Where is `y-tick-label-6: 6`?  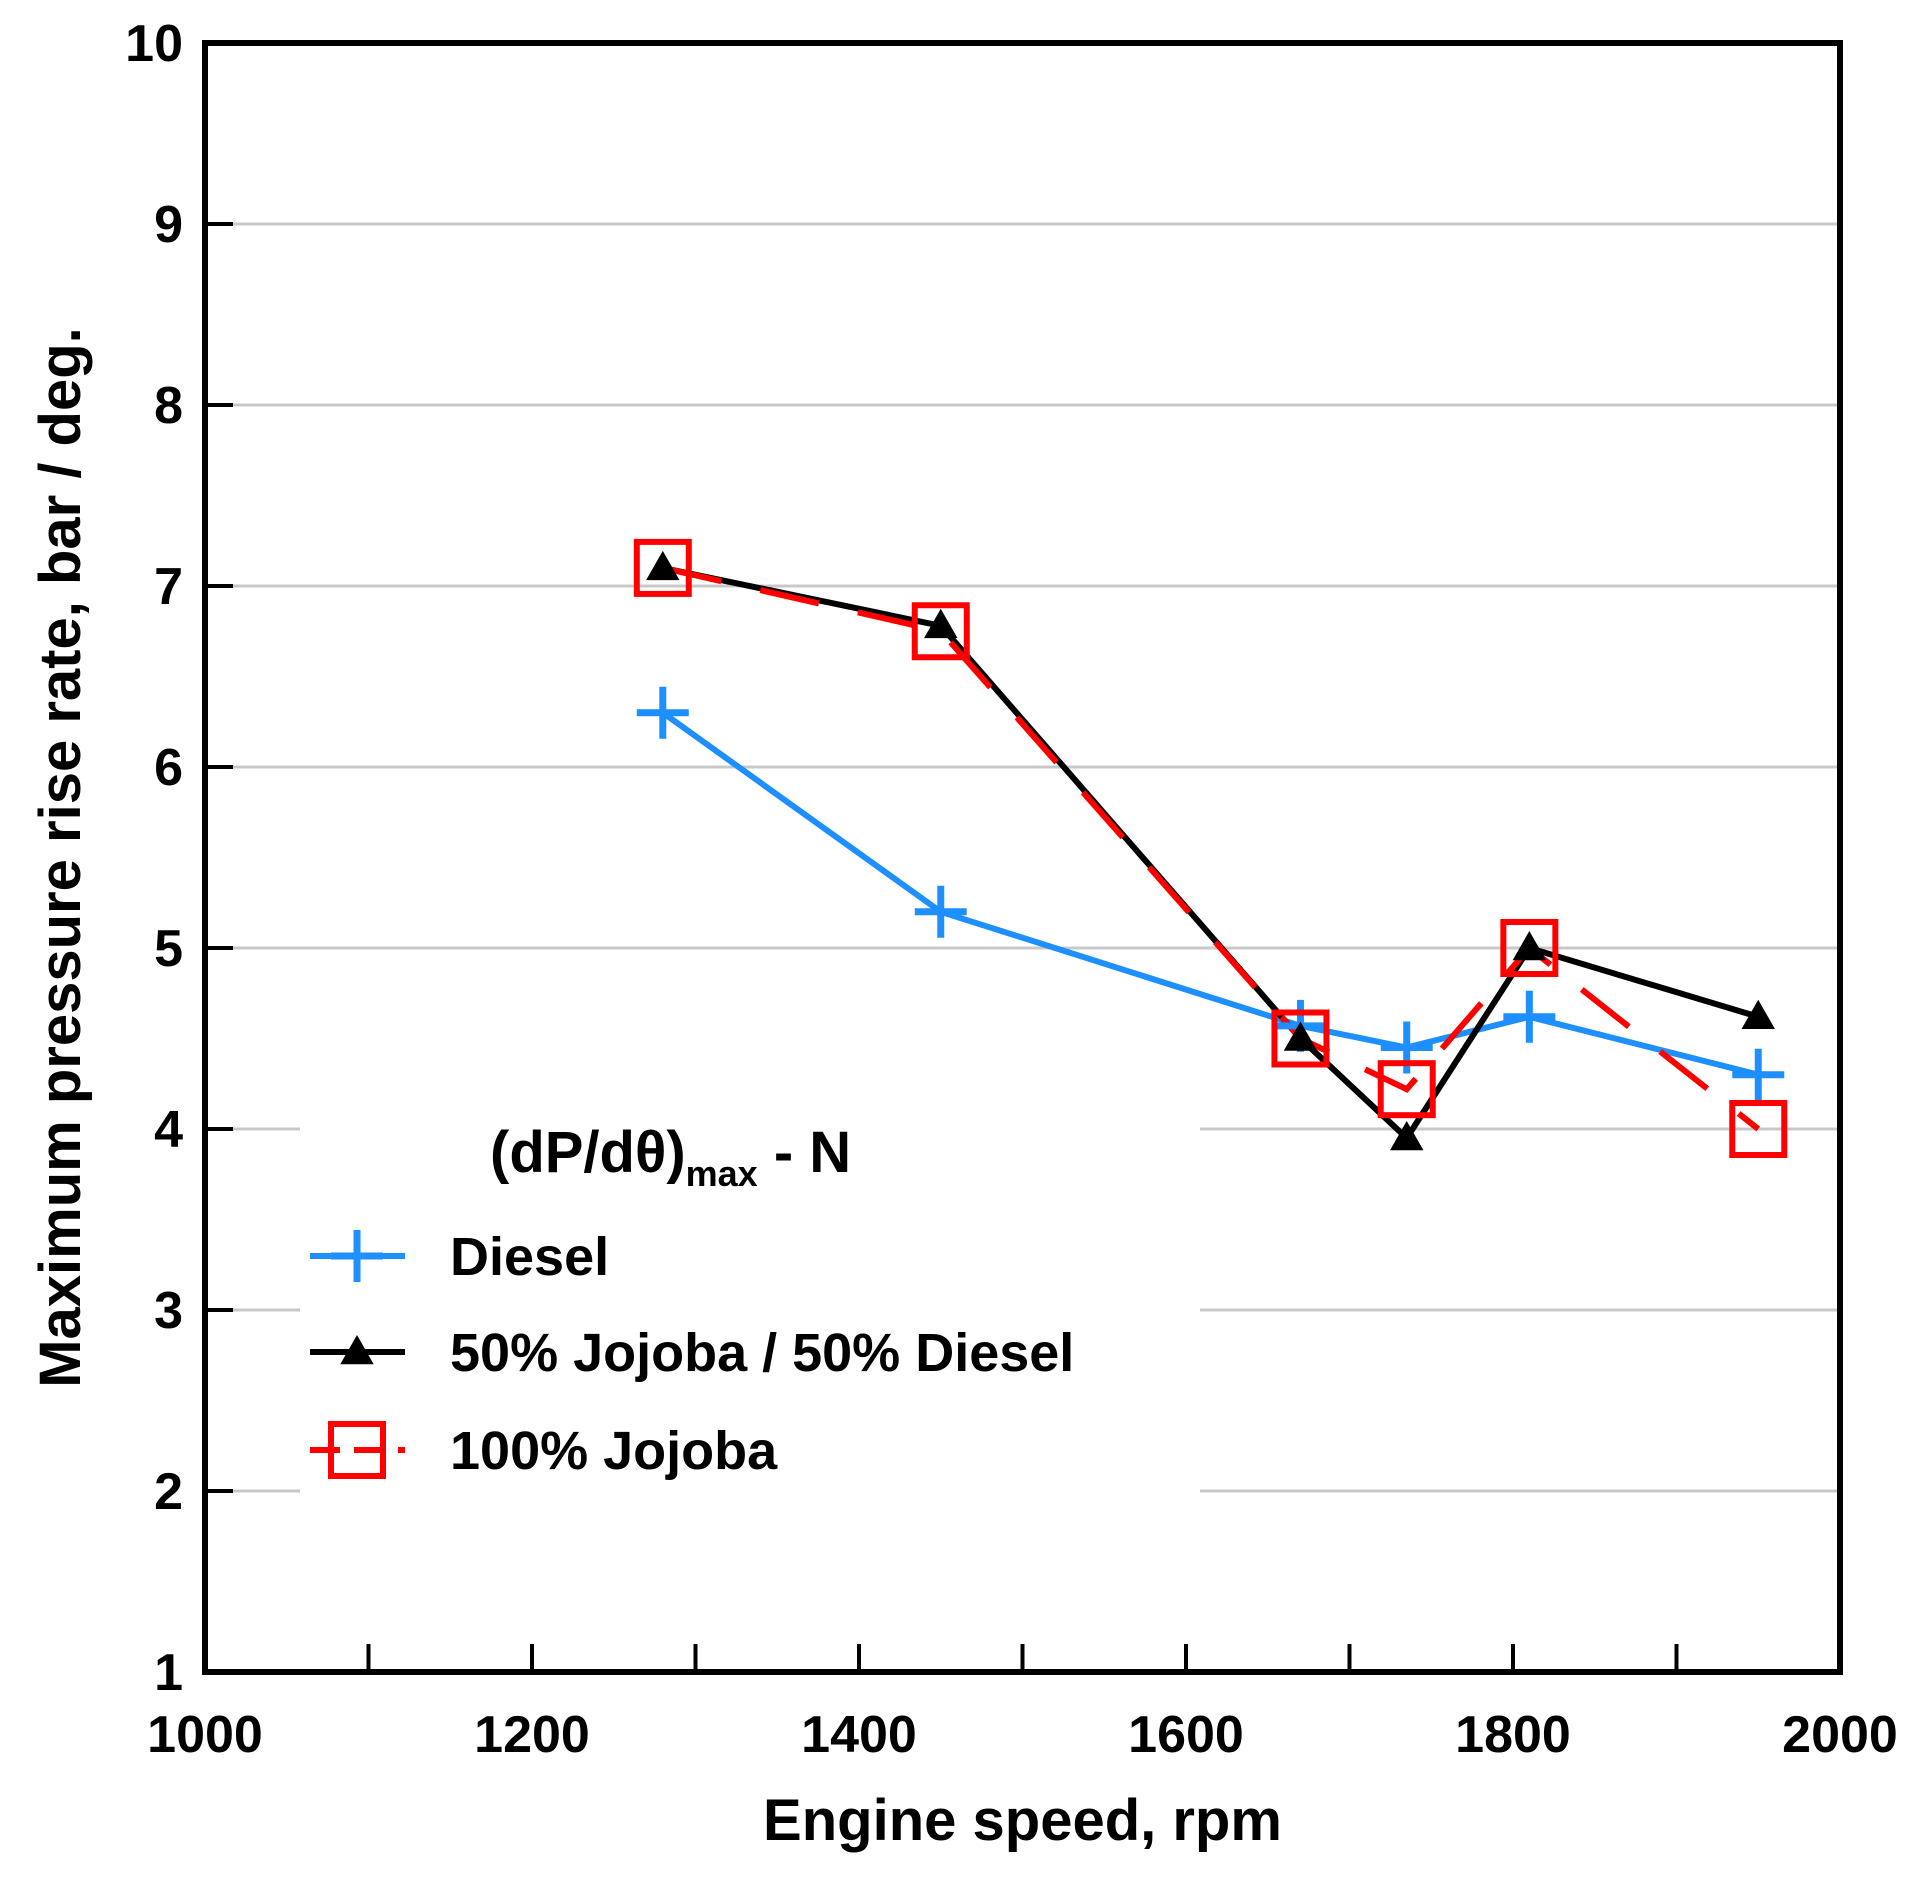
y-tick-label-6: 6 is located at coordinates (168, 768).